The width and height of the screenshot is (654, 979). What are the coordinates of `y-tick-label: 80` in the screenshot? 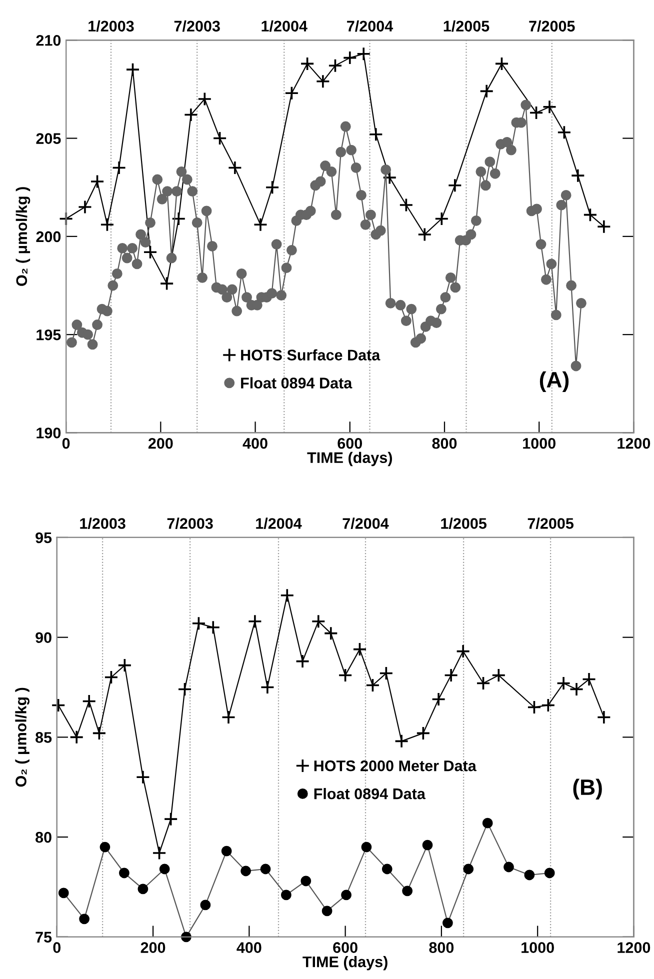 It's located at (44, 837).